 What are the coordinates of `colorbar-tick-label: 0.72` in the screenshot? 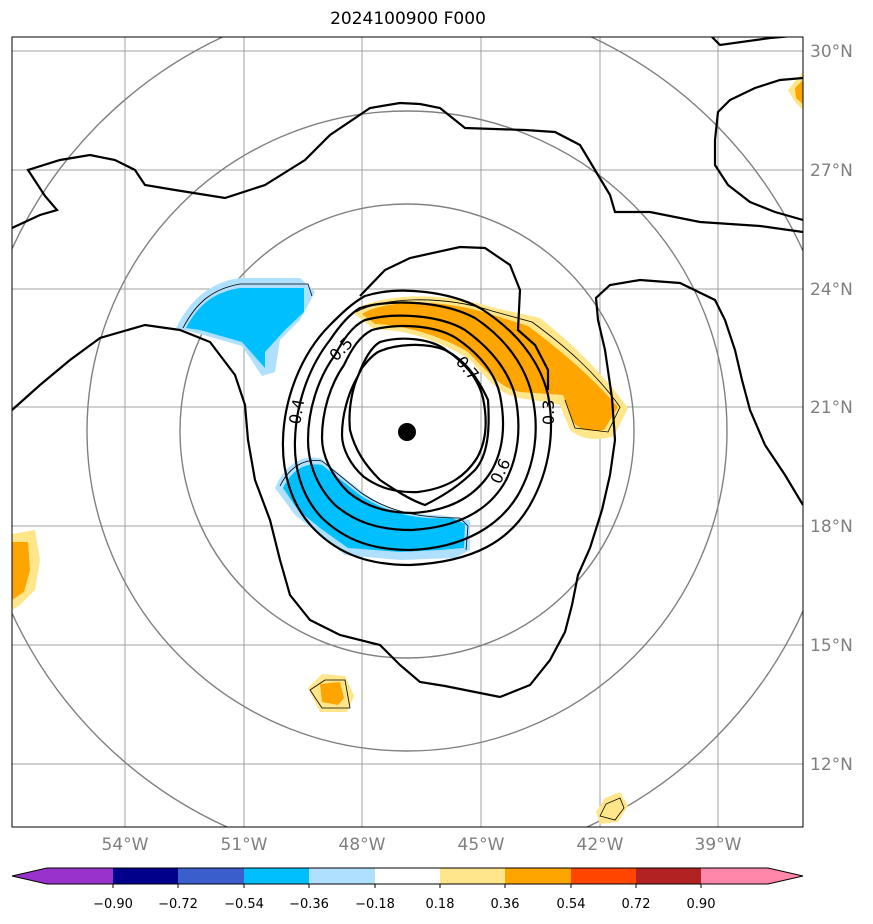 It's located at (636, 904).